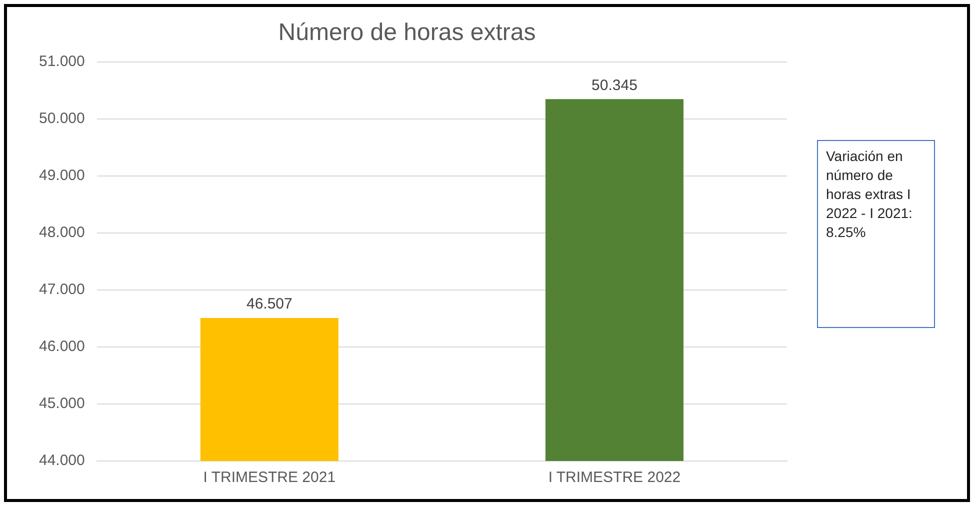 Image resolution: width=974 pixels, height=506 pixels. Describe the element at coordinates (61, 289) in the screenshot. I see `y-tick-label: 47.000` at that location.